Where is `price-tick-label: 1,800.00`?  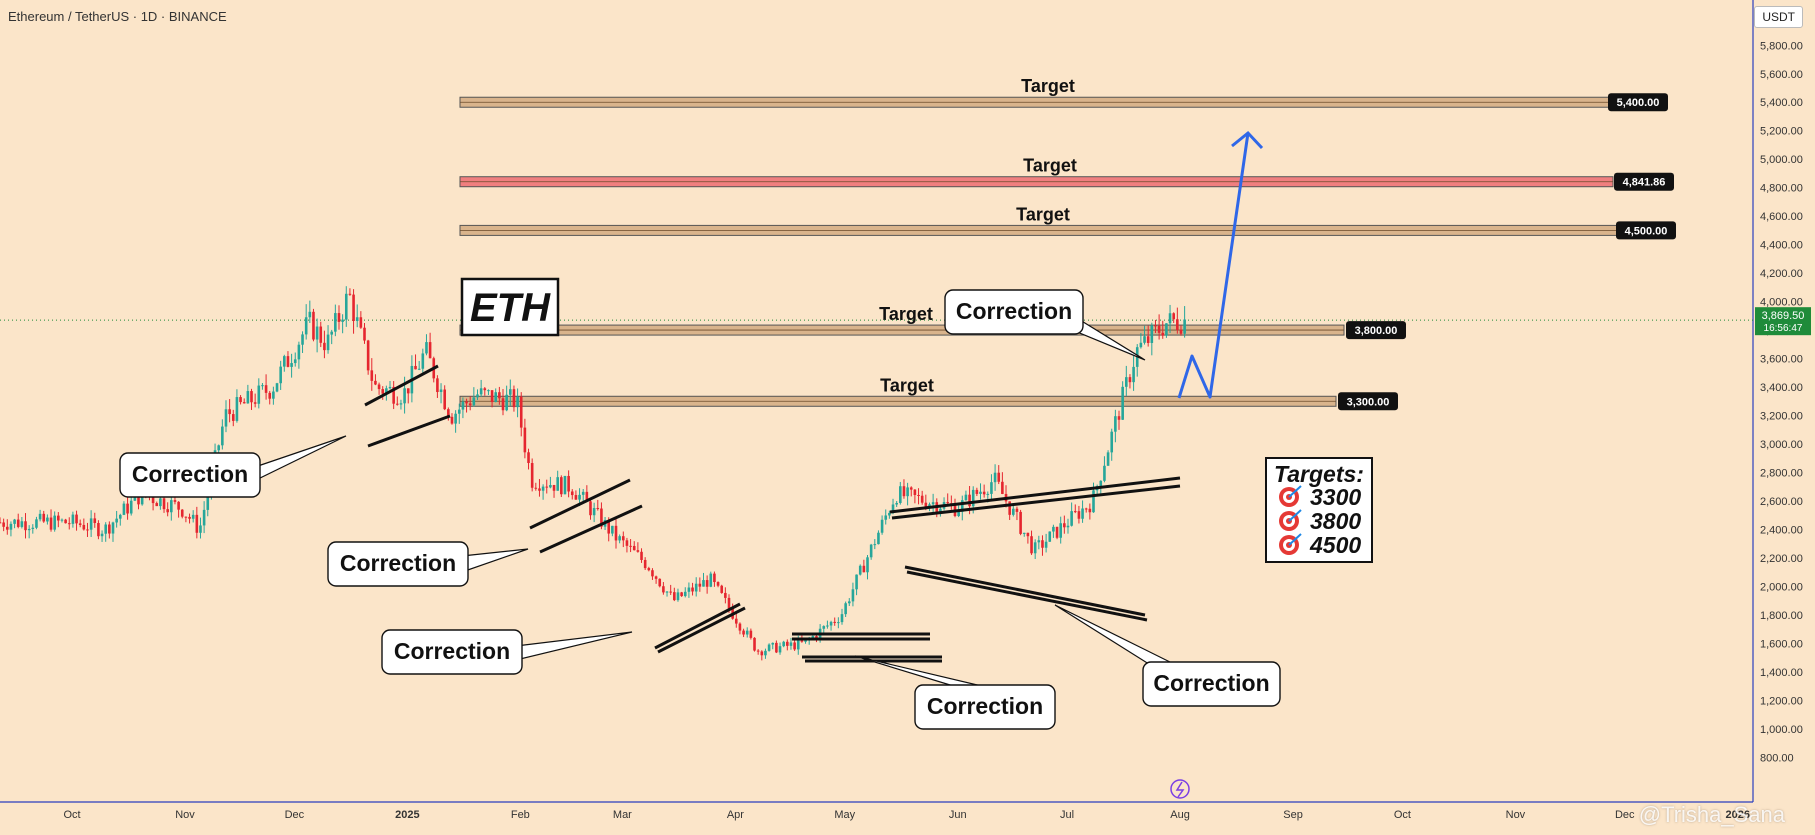 price-tick-label: 1,800.00 is located at coordinates (1781, 616).